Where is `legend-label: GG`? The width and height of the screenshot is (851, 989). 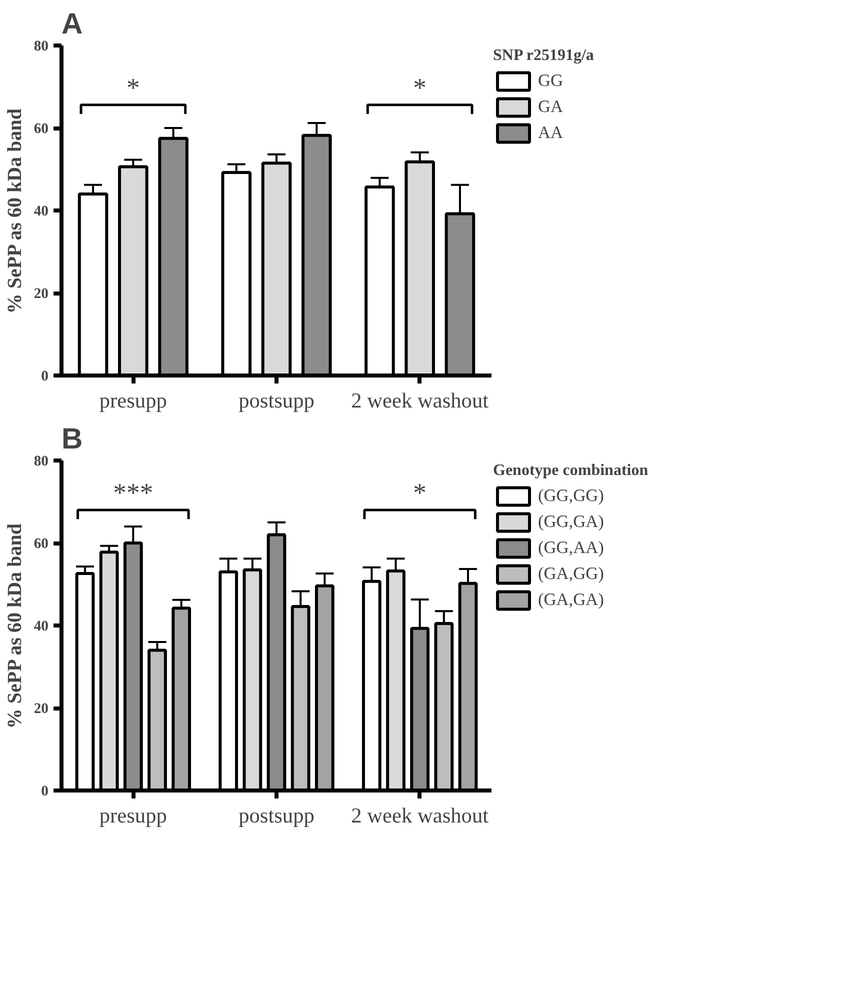 legend-label: GG is located at coordinates (551, 81).